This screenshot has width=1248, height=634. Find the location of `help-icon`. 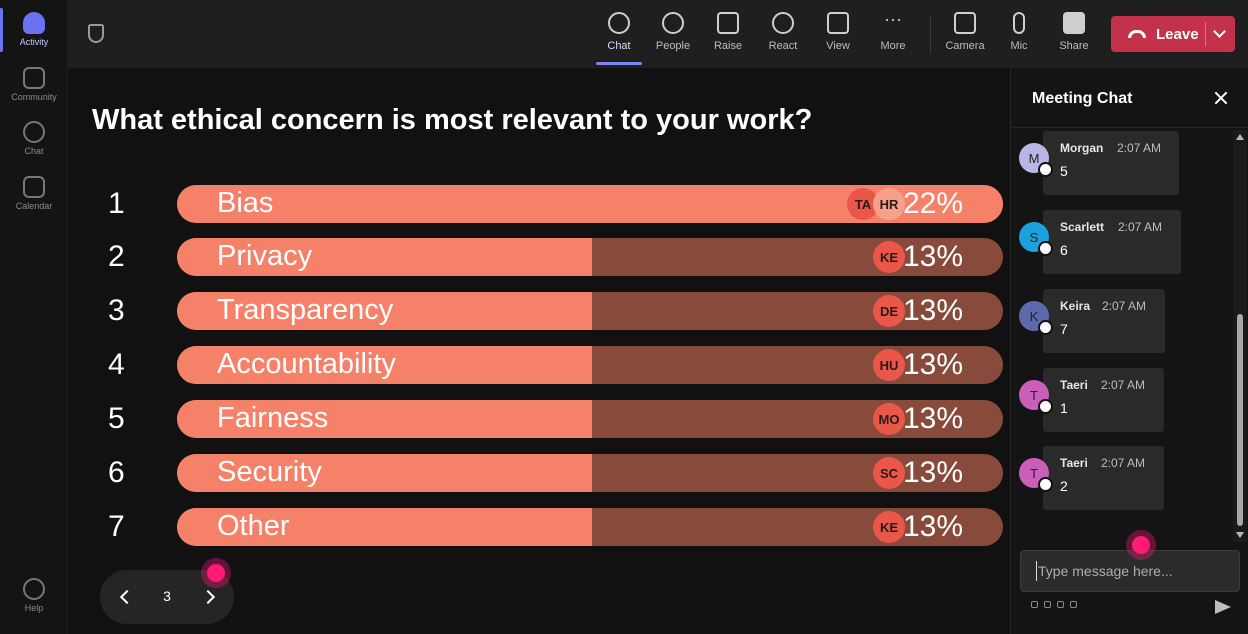

help-icon is located at coordinates (34, 589).